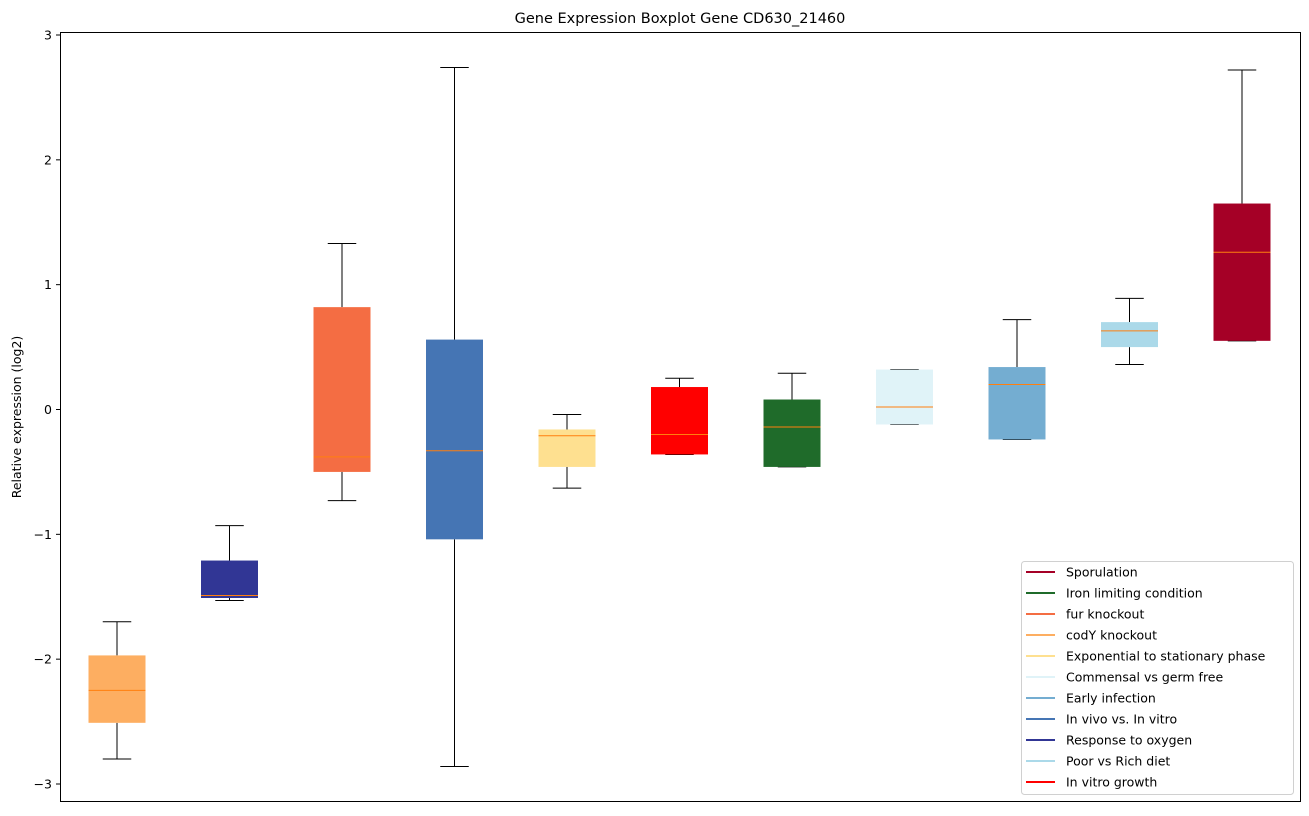  I want to click on box-iron-limiting-condition, so click(792, 420).